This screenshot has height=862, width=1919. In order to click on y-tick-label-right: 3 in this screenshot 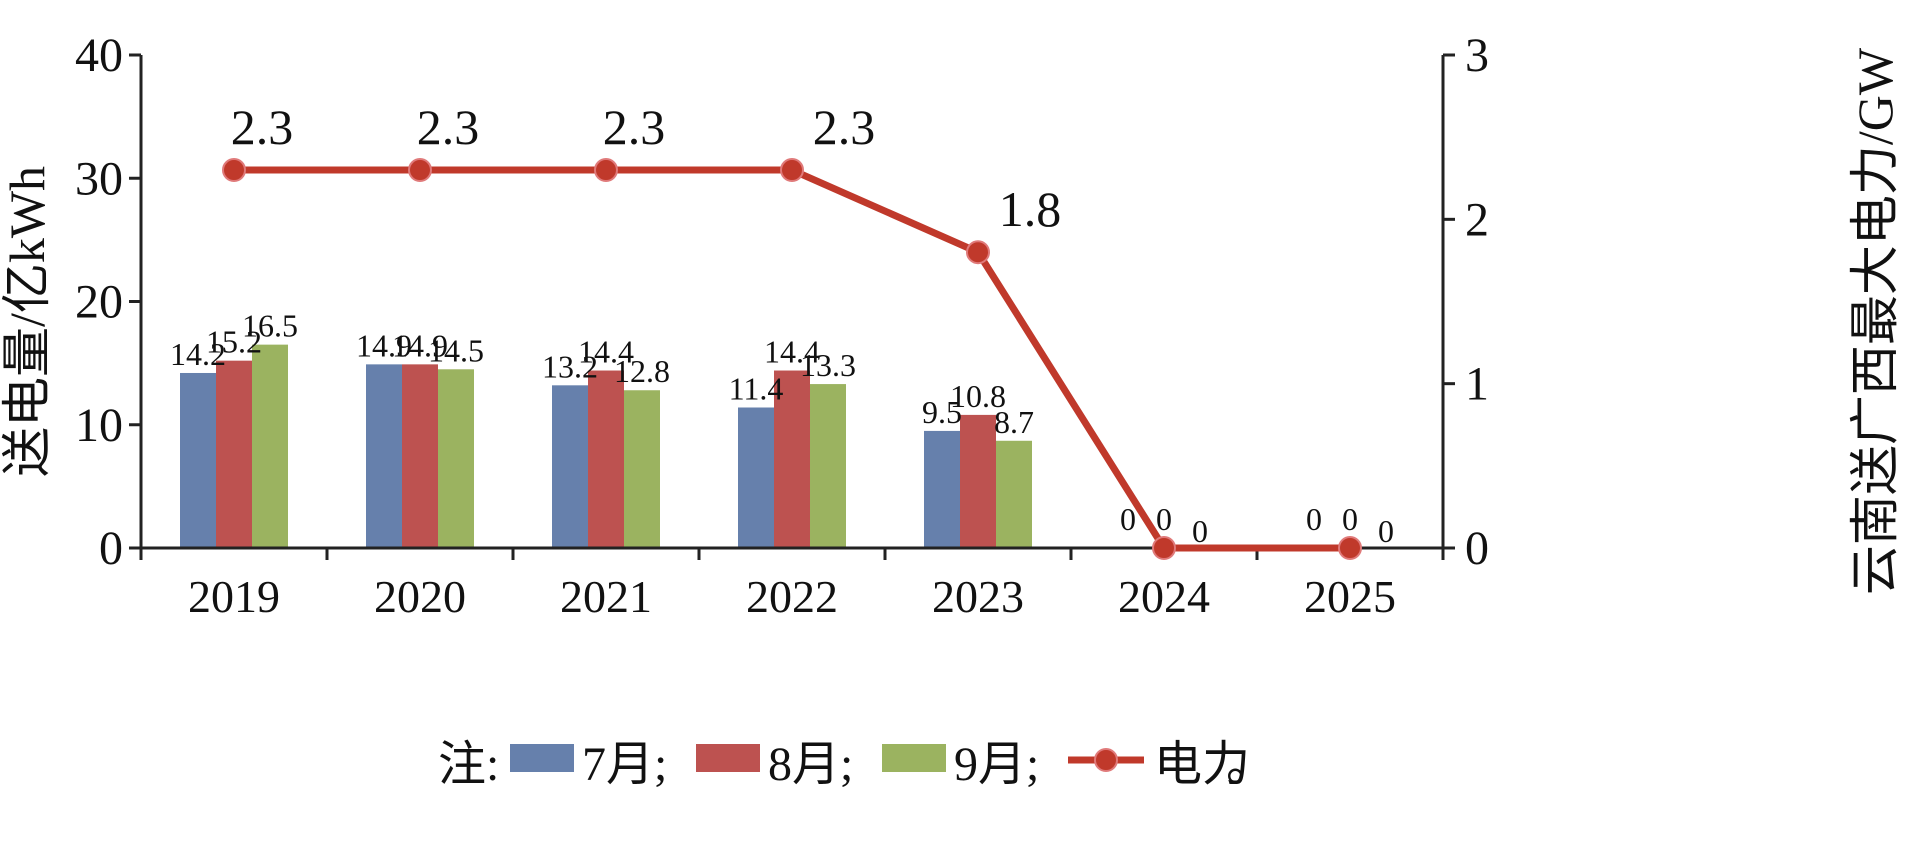, I will do `click(1477, 55)`.